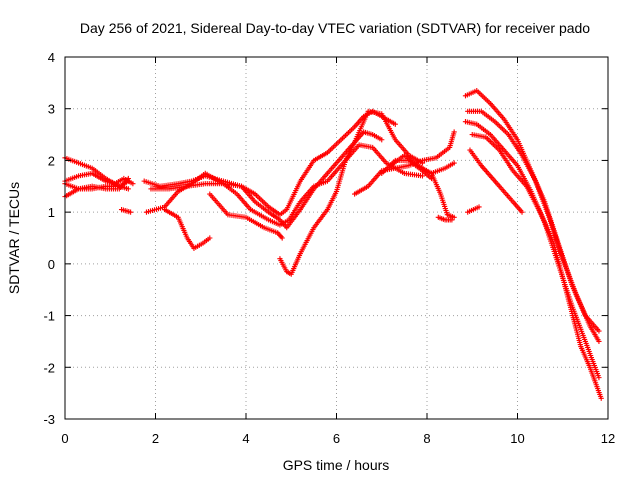 Image resolution: width=640 pixels, height=480 pixels. What do you see at coordinates (14, 238) in the screenshot?
I see `y-axis-label: SDTVAR / TECUs` at bounding box center [14, 238].